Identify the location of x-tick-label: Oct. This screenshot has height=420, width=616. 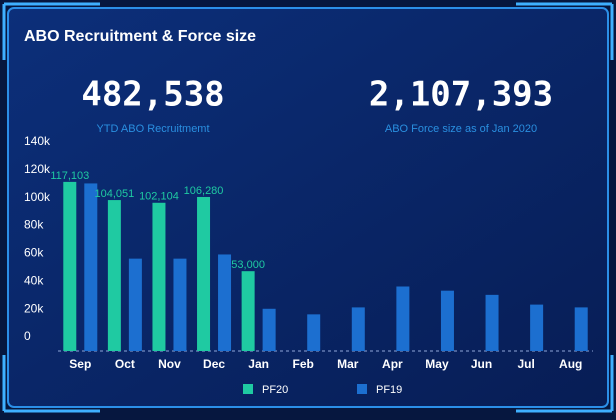
(125, 364).